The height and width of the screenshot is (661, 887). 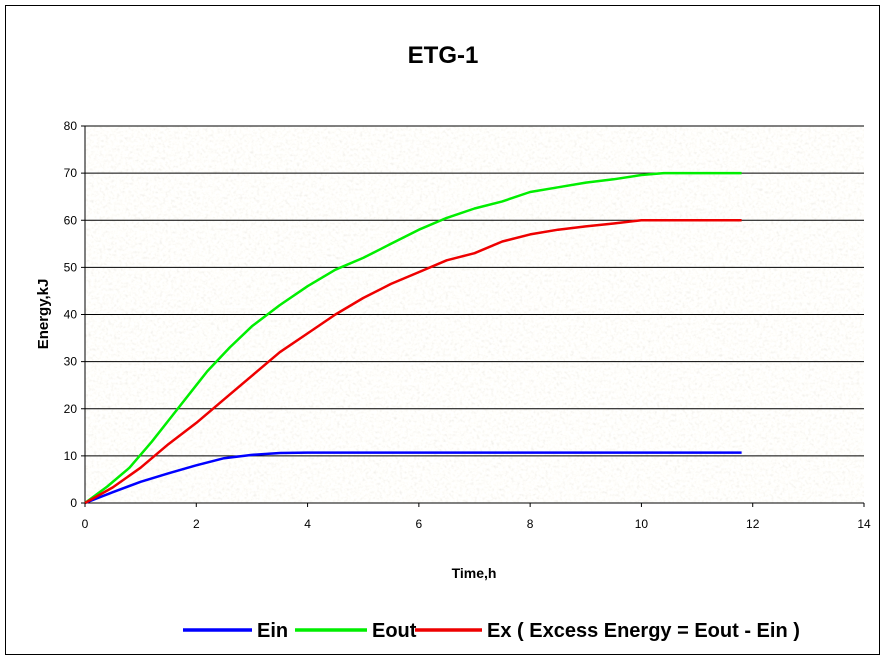 What do you see at coordinates (474, 573) in the screenshot?
I see `x-axis-label: Time,h` at bounding box center [474, 573].